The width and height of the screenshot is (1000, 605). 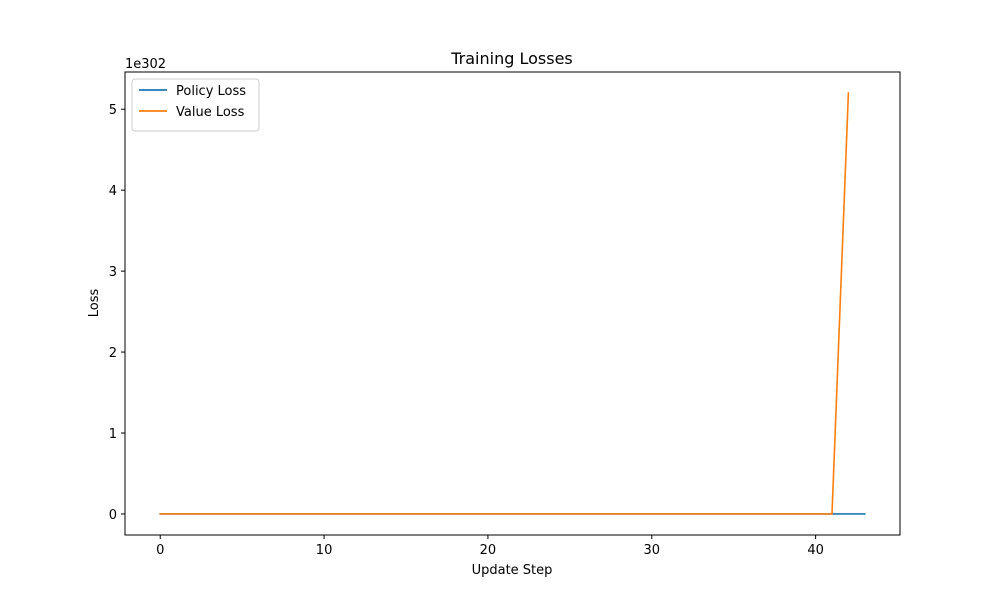 I want to click on y-tick-label: 4, so click(x=113, y=191).